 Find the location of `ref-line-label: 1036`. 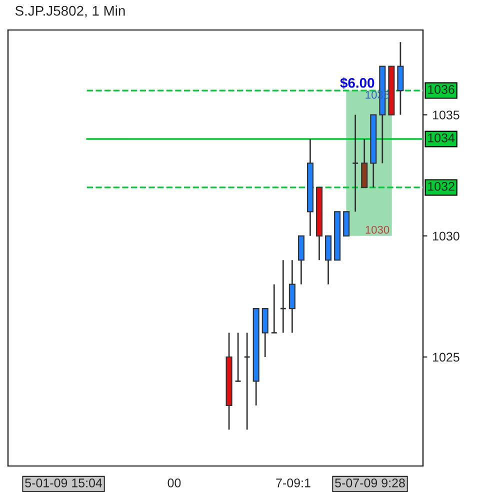

ref-line-label: 1036 is located at coordinates (441, 89).